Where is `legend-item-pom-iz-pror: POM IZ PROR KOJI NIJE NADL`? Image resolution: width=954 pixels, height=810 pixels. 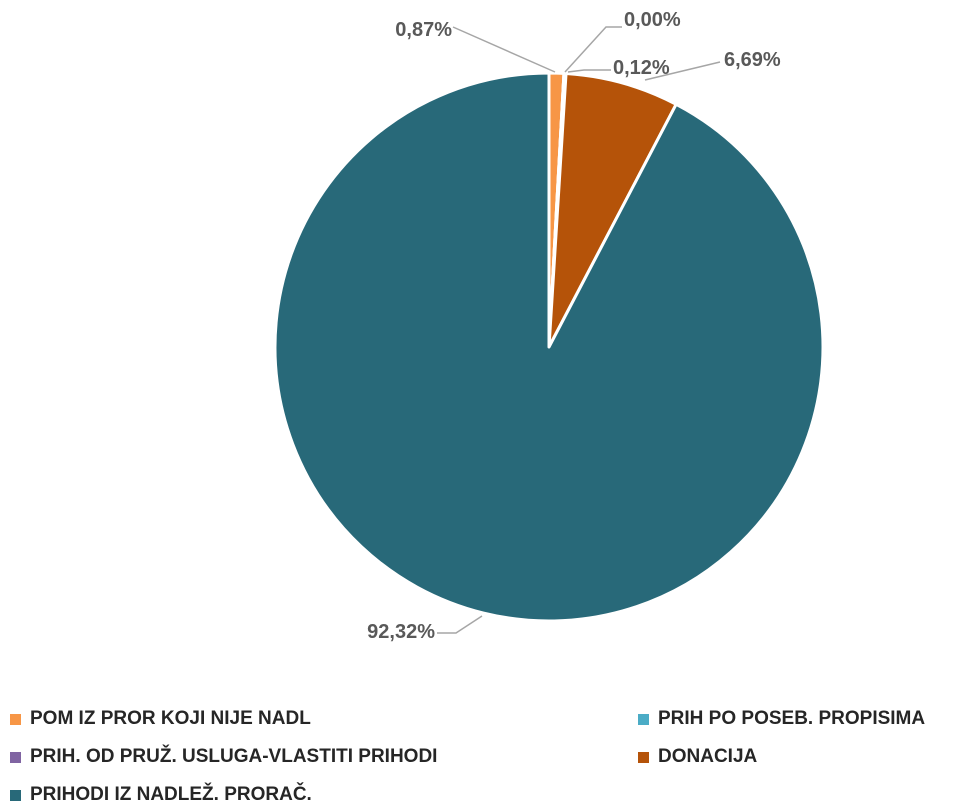
legend-item-pom-iz-pror: POM IZ PROR KOJI NIJE NADL is located at coordinates (160, 719).